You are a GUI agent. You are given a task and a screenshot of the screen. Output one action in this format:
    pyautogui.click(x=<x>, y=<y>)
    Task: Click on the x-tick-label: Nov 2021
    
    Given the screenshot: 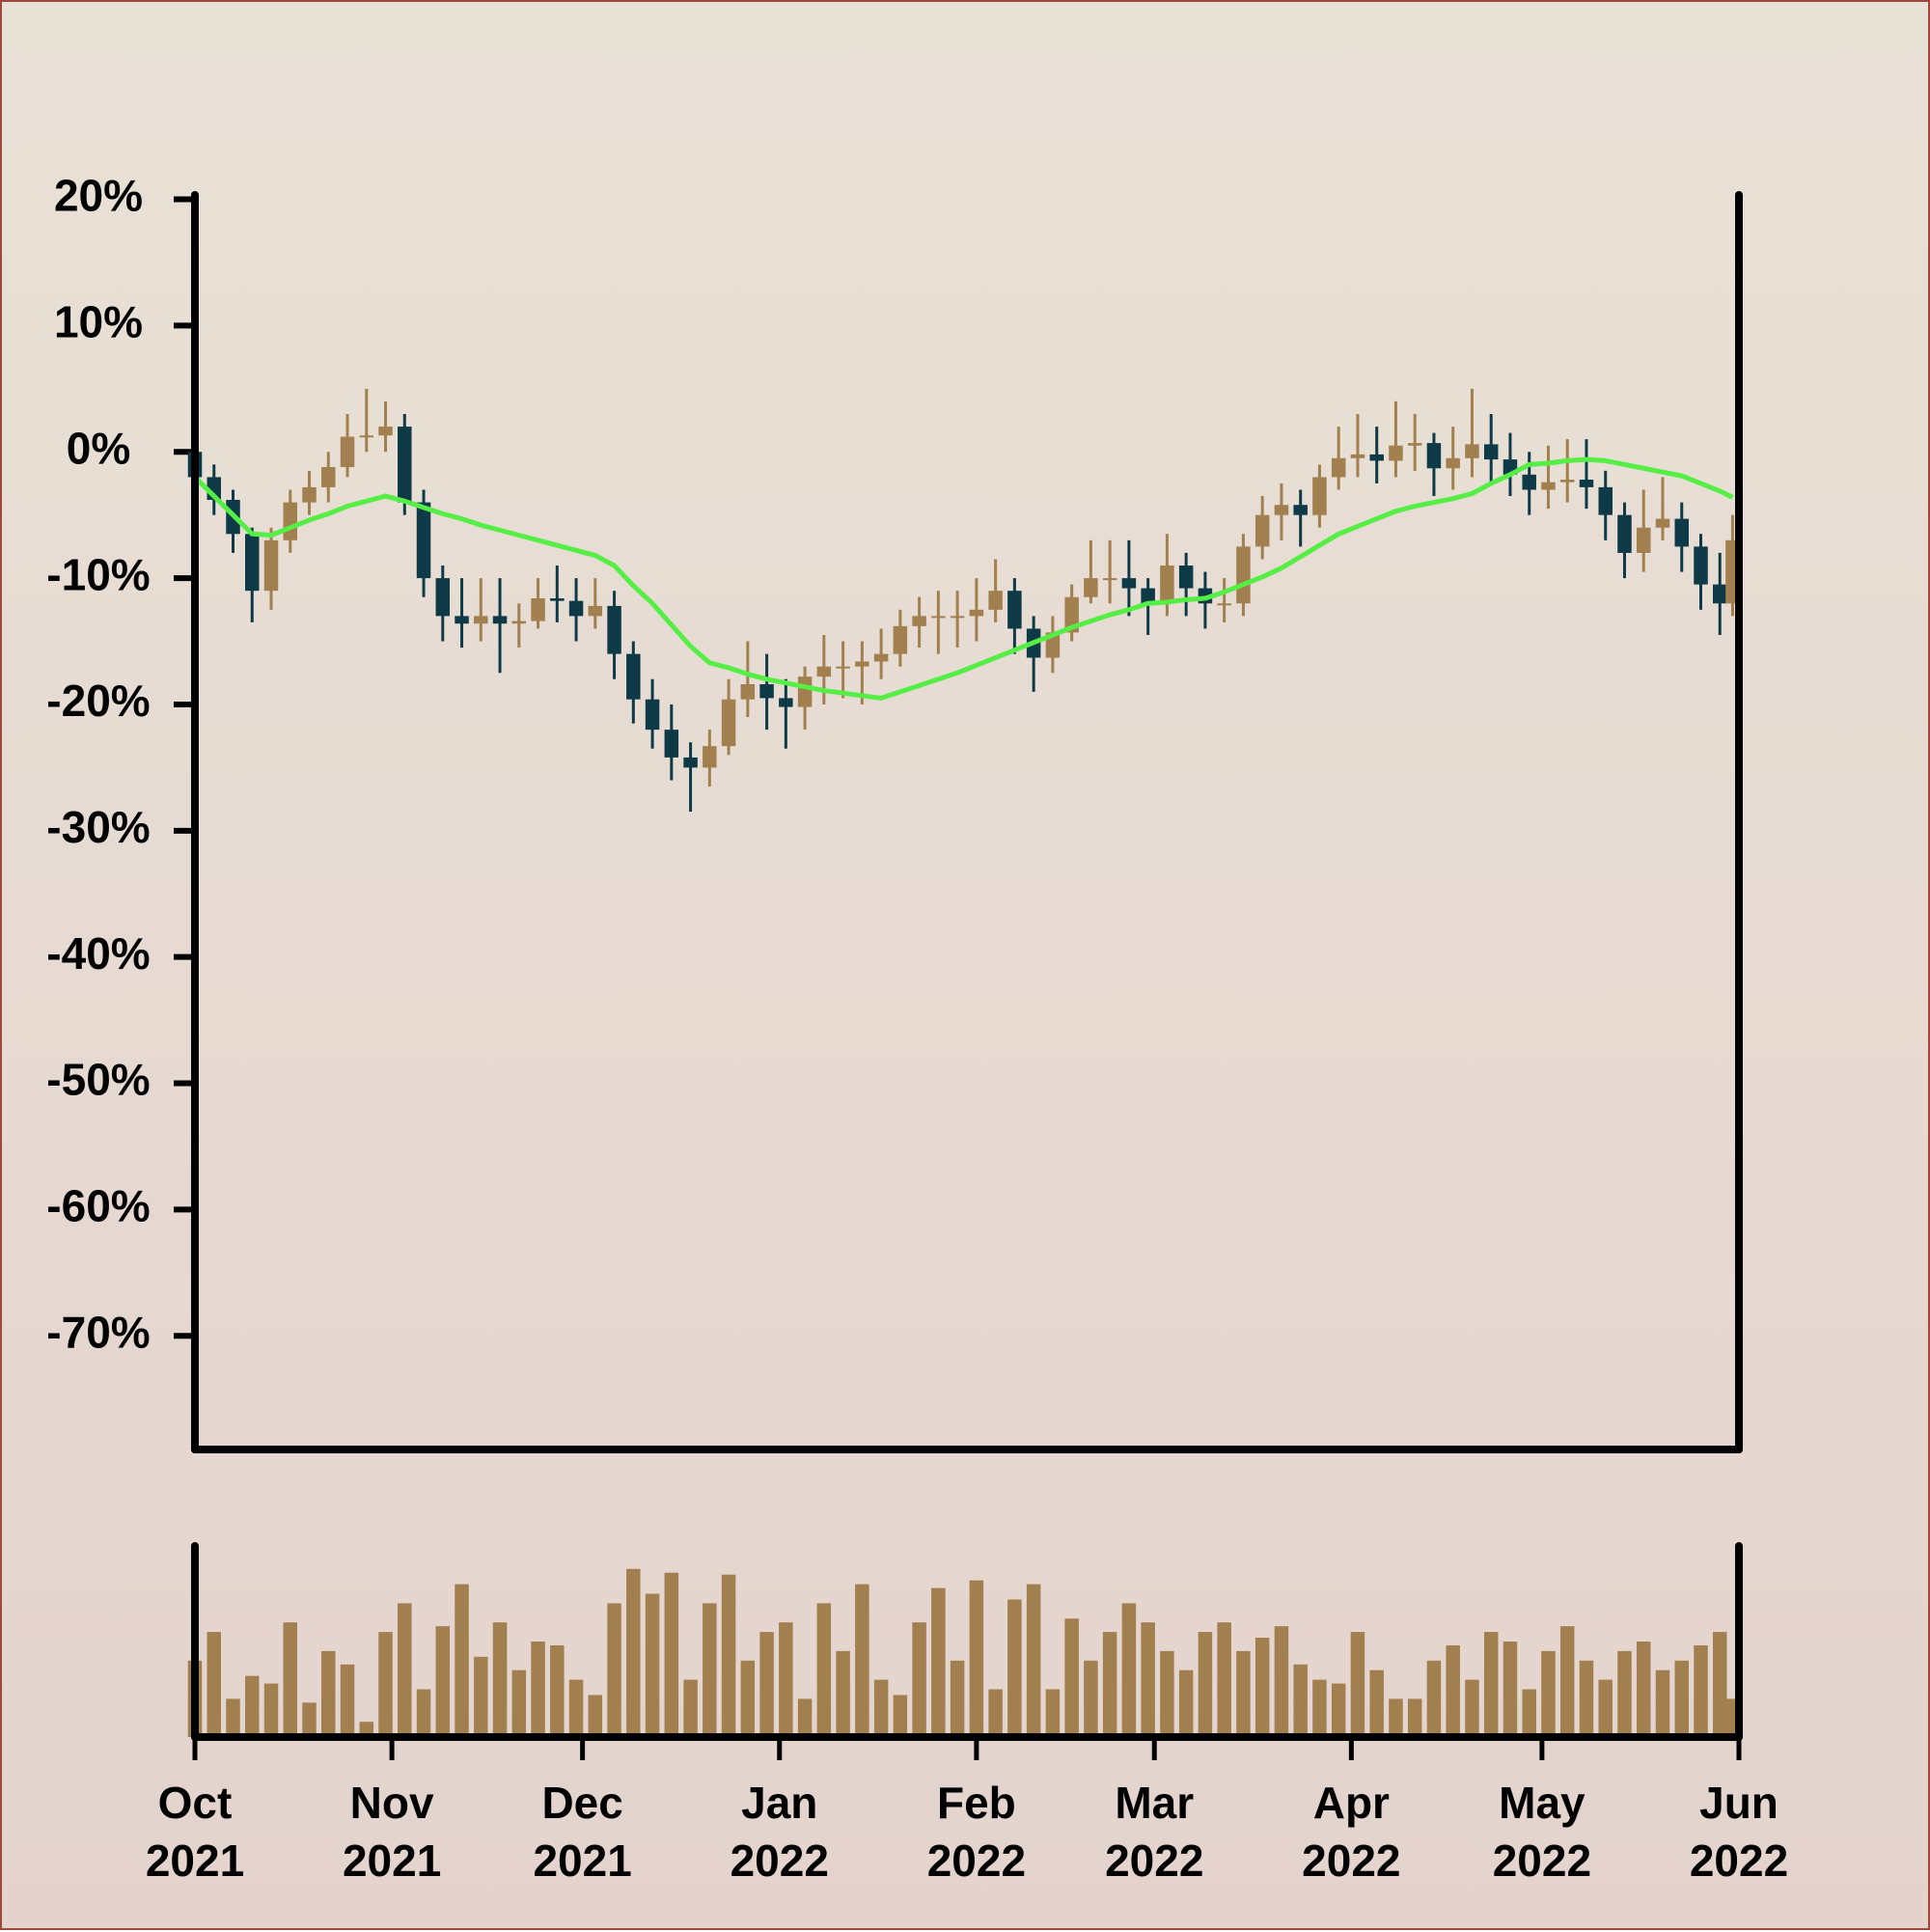 What is the action you would take?
    pyautogui.click(x=392, y=1832)
    